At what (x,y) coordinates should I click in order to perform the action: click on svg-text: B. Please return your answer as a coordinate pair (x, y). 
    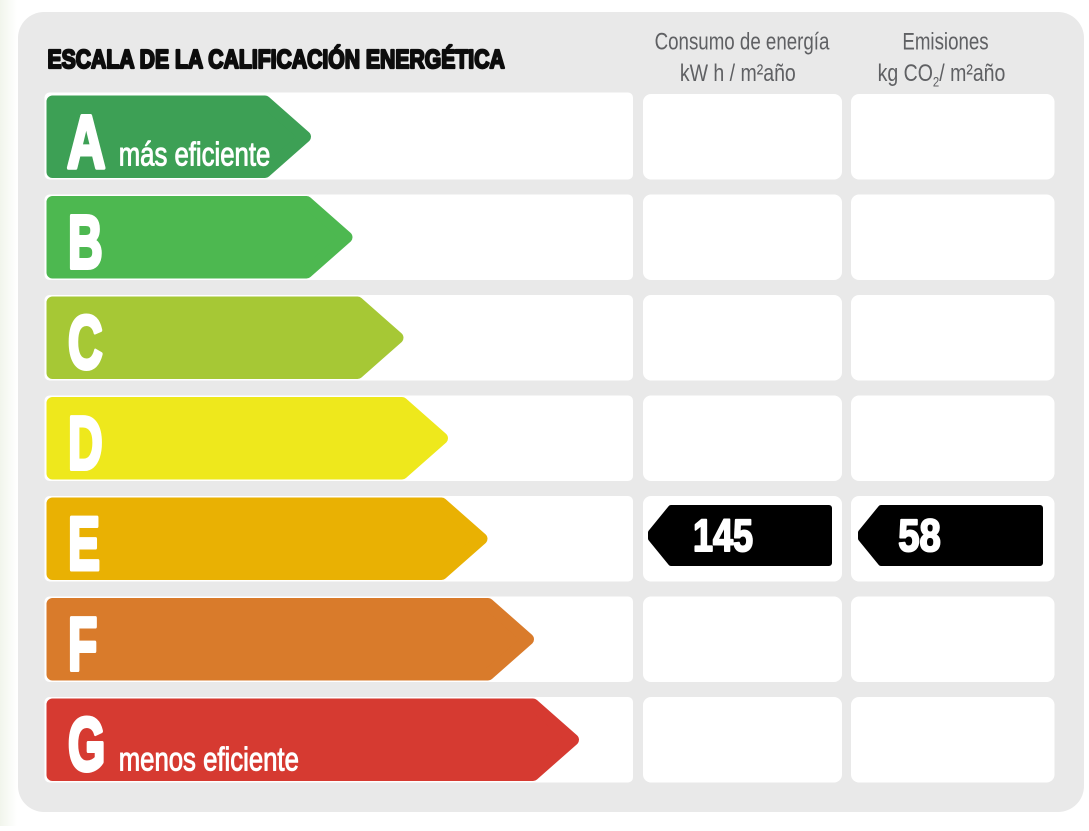
    Looking at the image, I should click on (85, 242).